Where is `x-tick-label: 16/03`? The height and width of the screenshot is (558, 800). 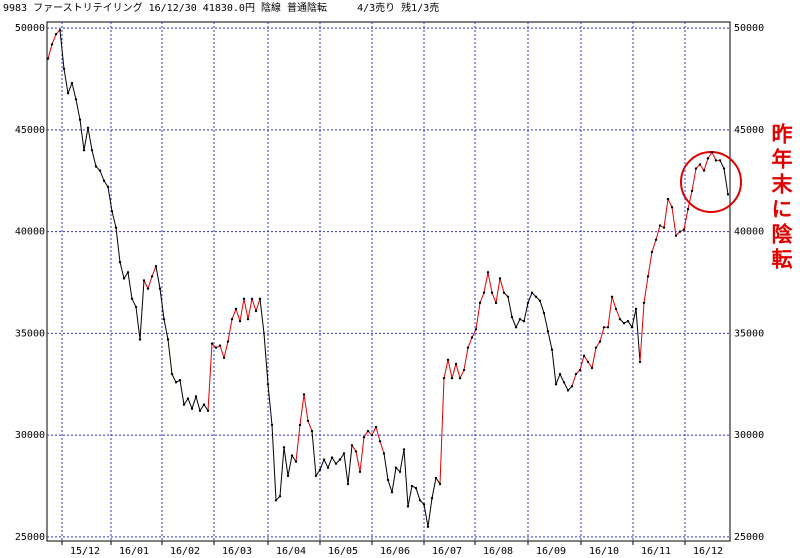 x-tick-label: 16/03 is located at coordinates (237, 551).